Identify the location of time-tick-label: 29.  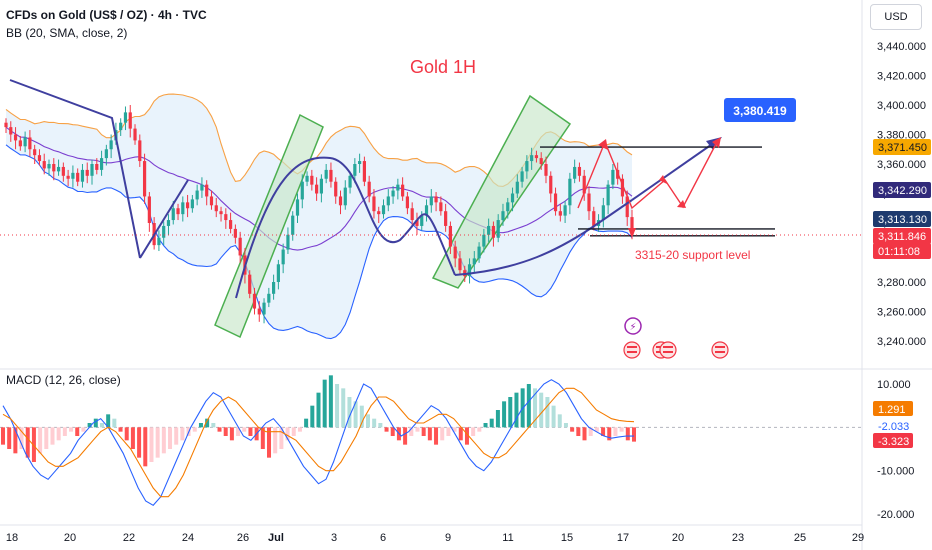
(858, 538).